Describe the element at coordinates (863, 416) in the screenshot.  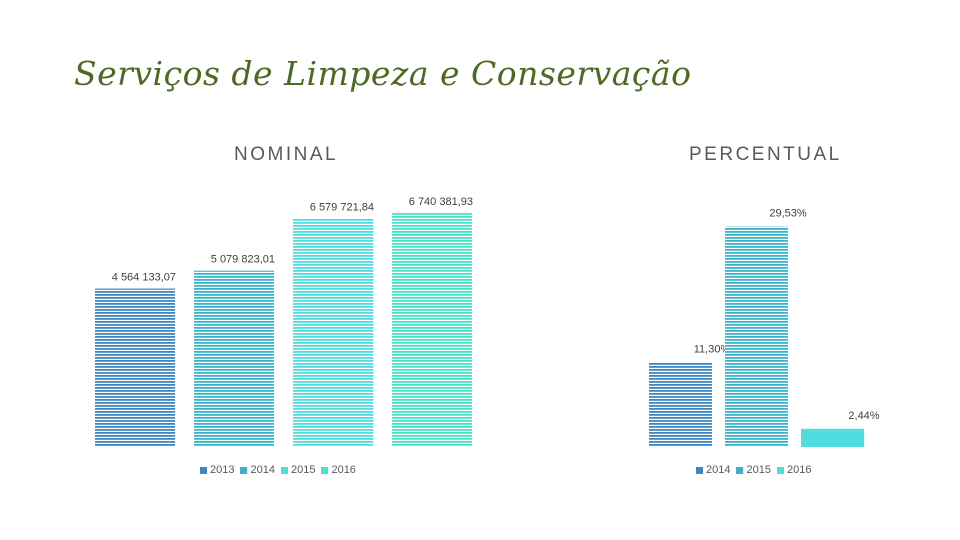
I see `percent-data-label-2016: 2,44%` at that location.